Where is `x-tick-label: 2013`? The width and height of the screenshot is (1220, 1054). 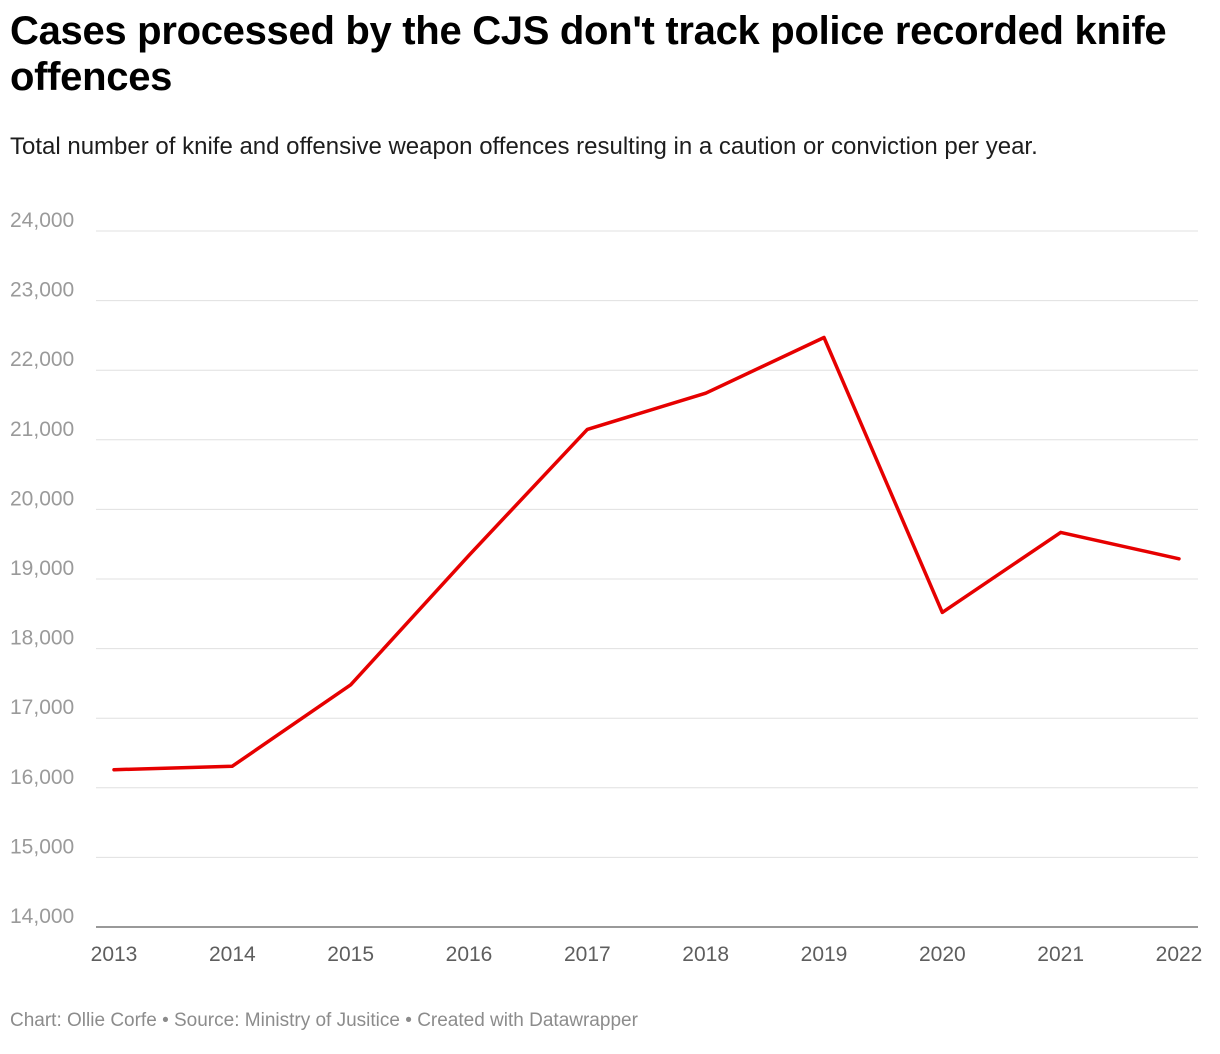
x-tick-label: 2013 is located at coordinates (114, 954).